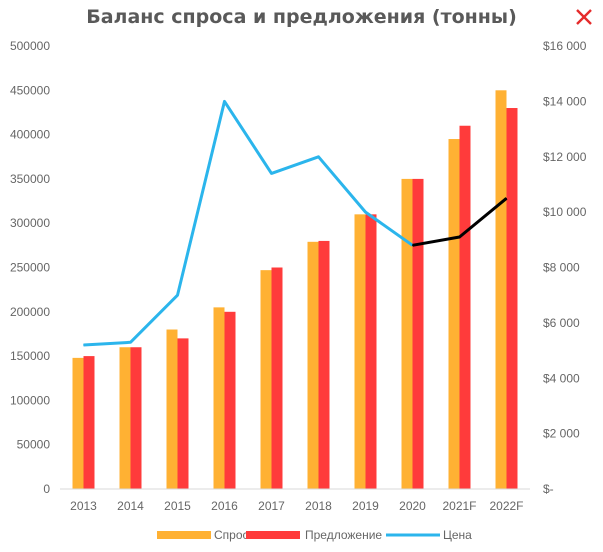  What do you see at coordinates (301, 17) in the screenshot?
I see `chart-title: Баланс спроса и предложения (тонны)` at bounding box center [301, 17].